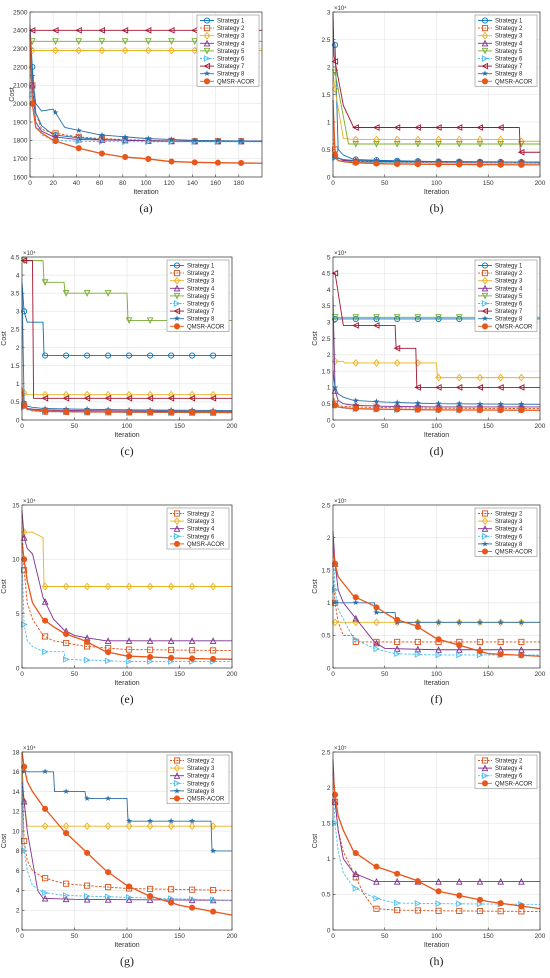 The height and width of the screenshot is (978, 550). What do you see at coordinates (340, 8) in the screenshot?
I see `axis-multiplier: ×10⁴` at bounding box center [340, 8].